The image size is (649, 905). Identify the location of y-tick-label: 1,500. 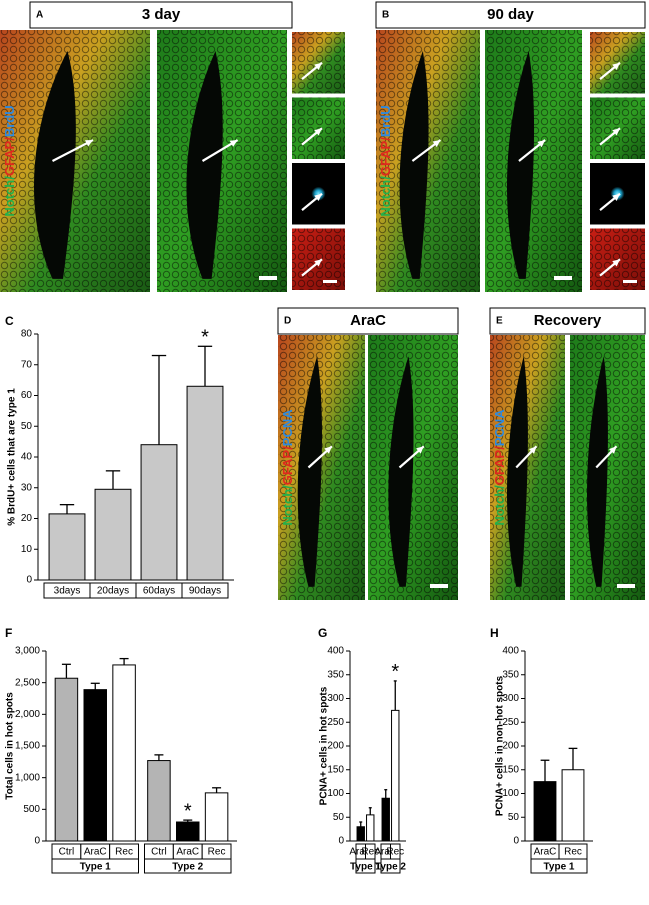
(27, 746).